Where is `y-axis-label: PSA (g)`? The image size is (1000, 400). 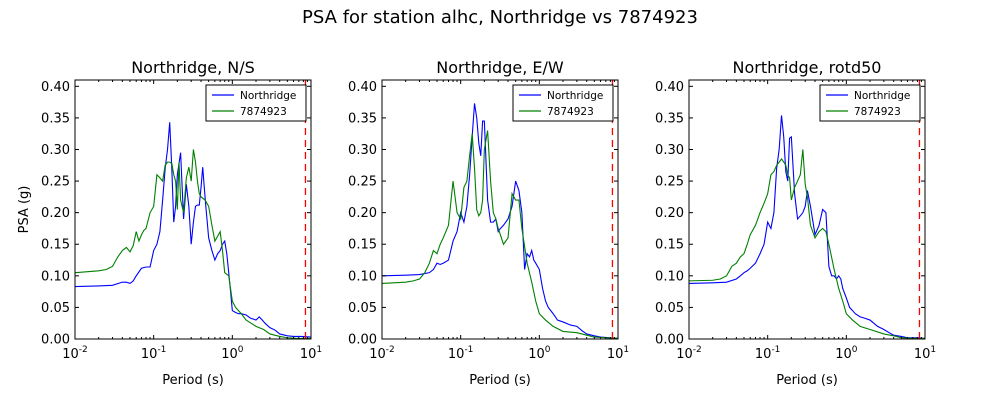
y-axis-label: PSA (g) is located at coordinates (24, 210).